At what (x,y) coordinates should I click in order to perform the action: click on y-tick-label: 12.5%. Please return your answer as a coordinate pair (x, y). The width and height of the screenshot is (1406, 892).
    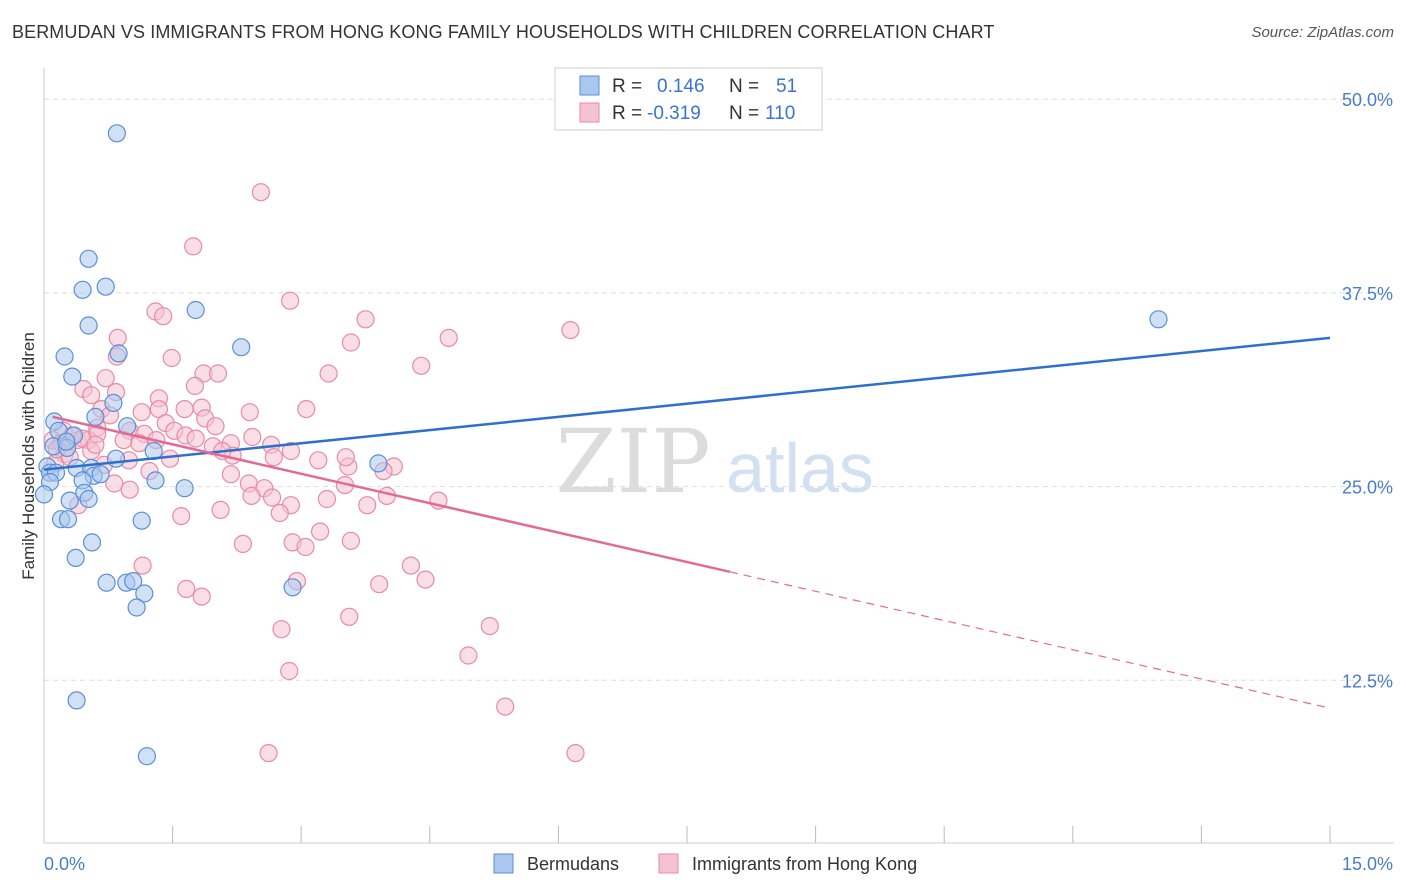
    Looking at the image, I should click on (1367, 681).